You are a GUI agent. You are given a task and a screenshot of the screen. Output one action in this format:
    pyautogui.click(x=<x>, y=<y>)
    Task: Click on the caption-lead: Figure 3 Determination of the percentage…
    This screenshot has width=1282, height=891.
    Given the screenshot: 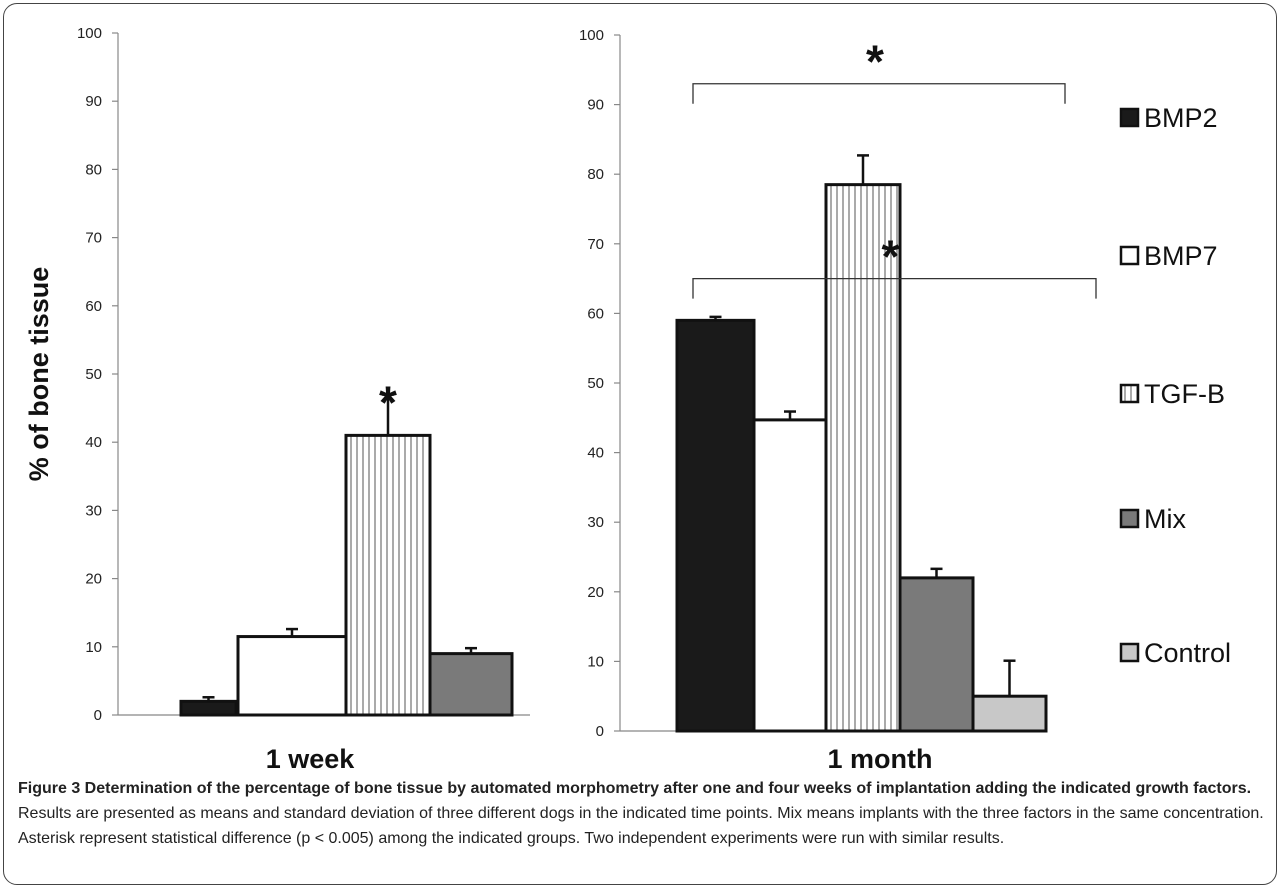 What is the action you would take?
    pyautogui.click(x=635, y=788)
    